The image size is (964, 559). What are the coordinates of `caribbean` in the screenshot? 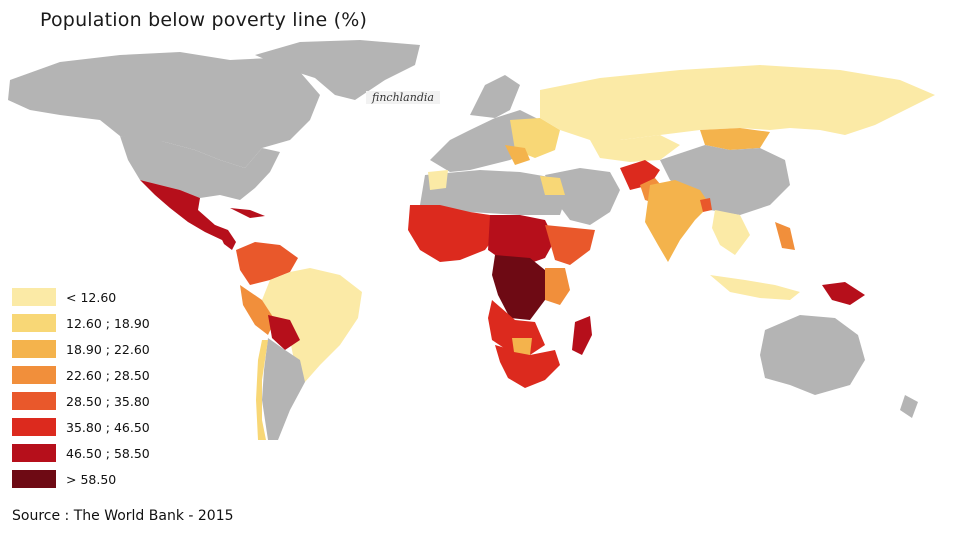 It's located at (247, 213).